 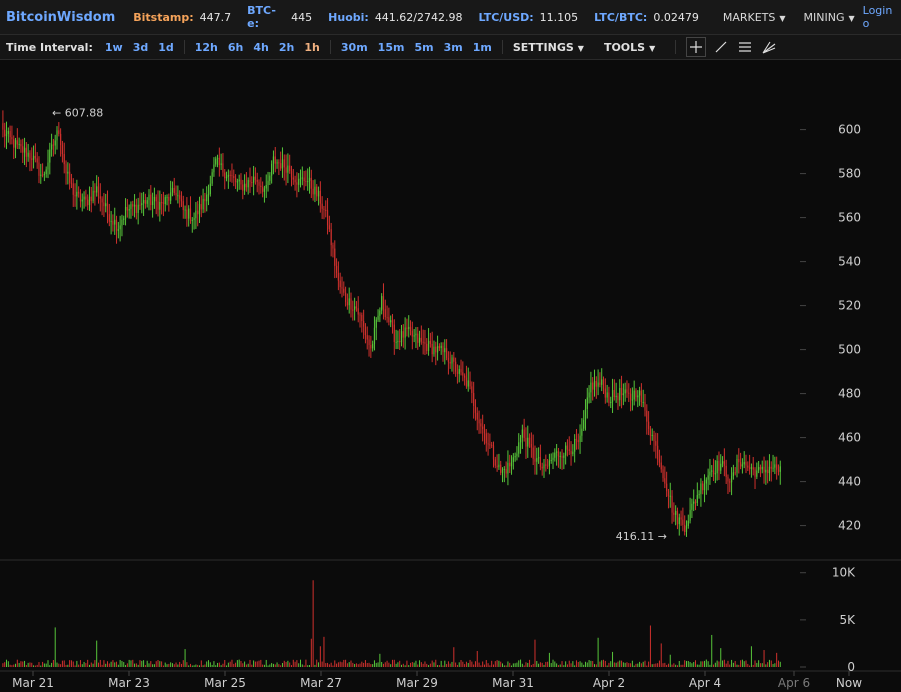 I want to click on price-tick-label: 500, so click(x=849, y=350).